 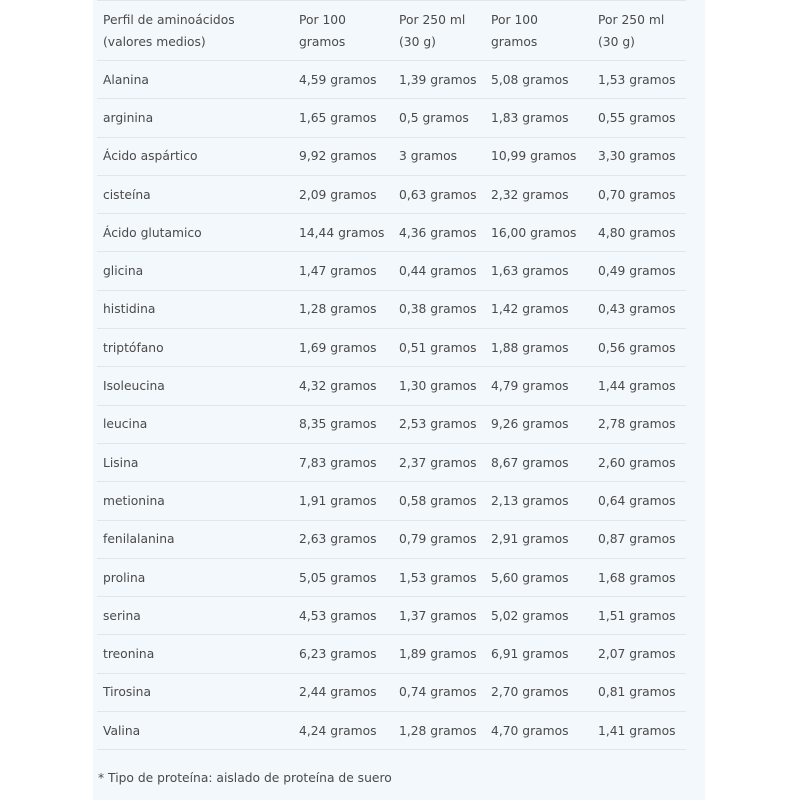 I want to click on amount-cell: 1,30 gramos, so click(x=439, y=386).